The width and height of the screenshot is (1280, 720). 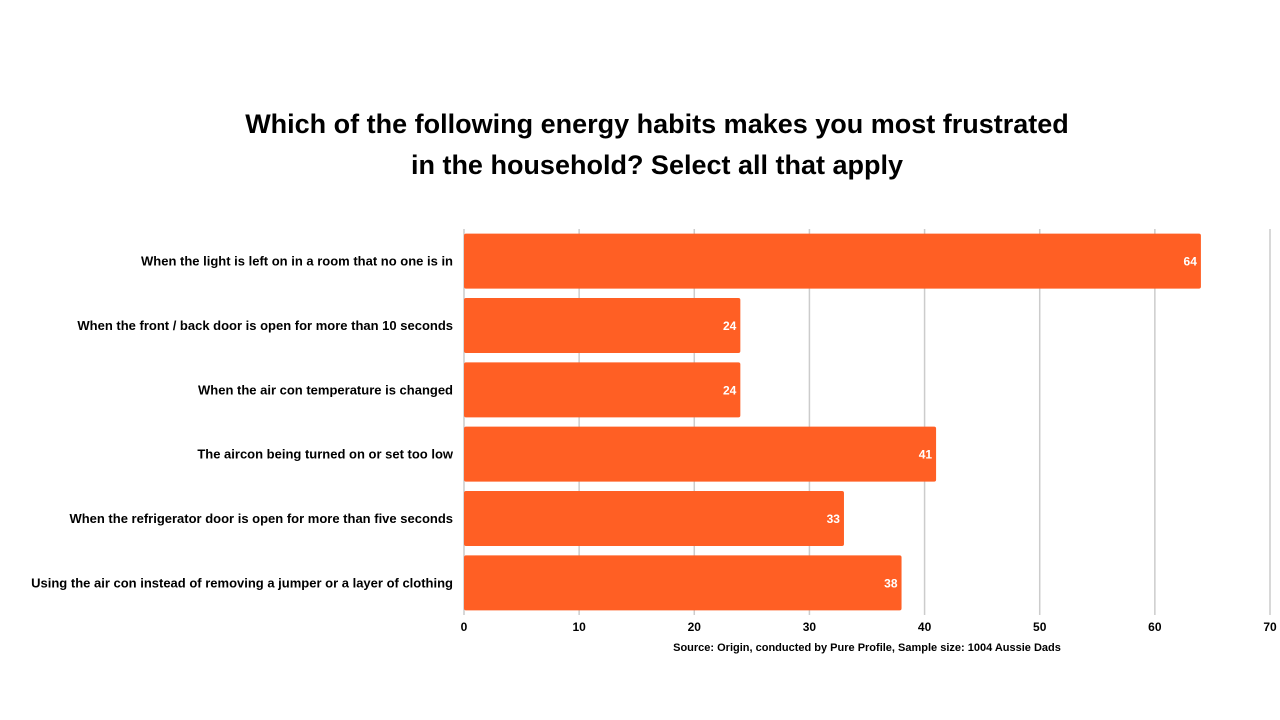 I want to click on data-label: 33, so click(x=834, y=519).